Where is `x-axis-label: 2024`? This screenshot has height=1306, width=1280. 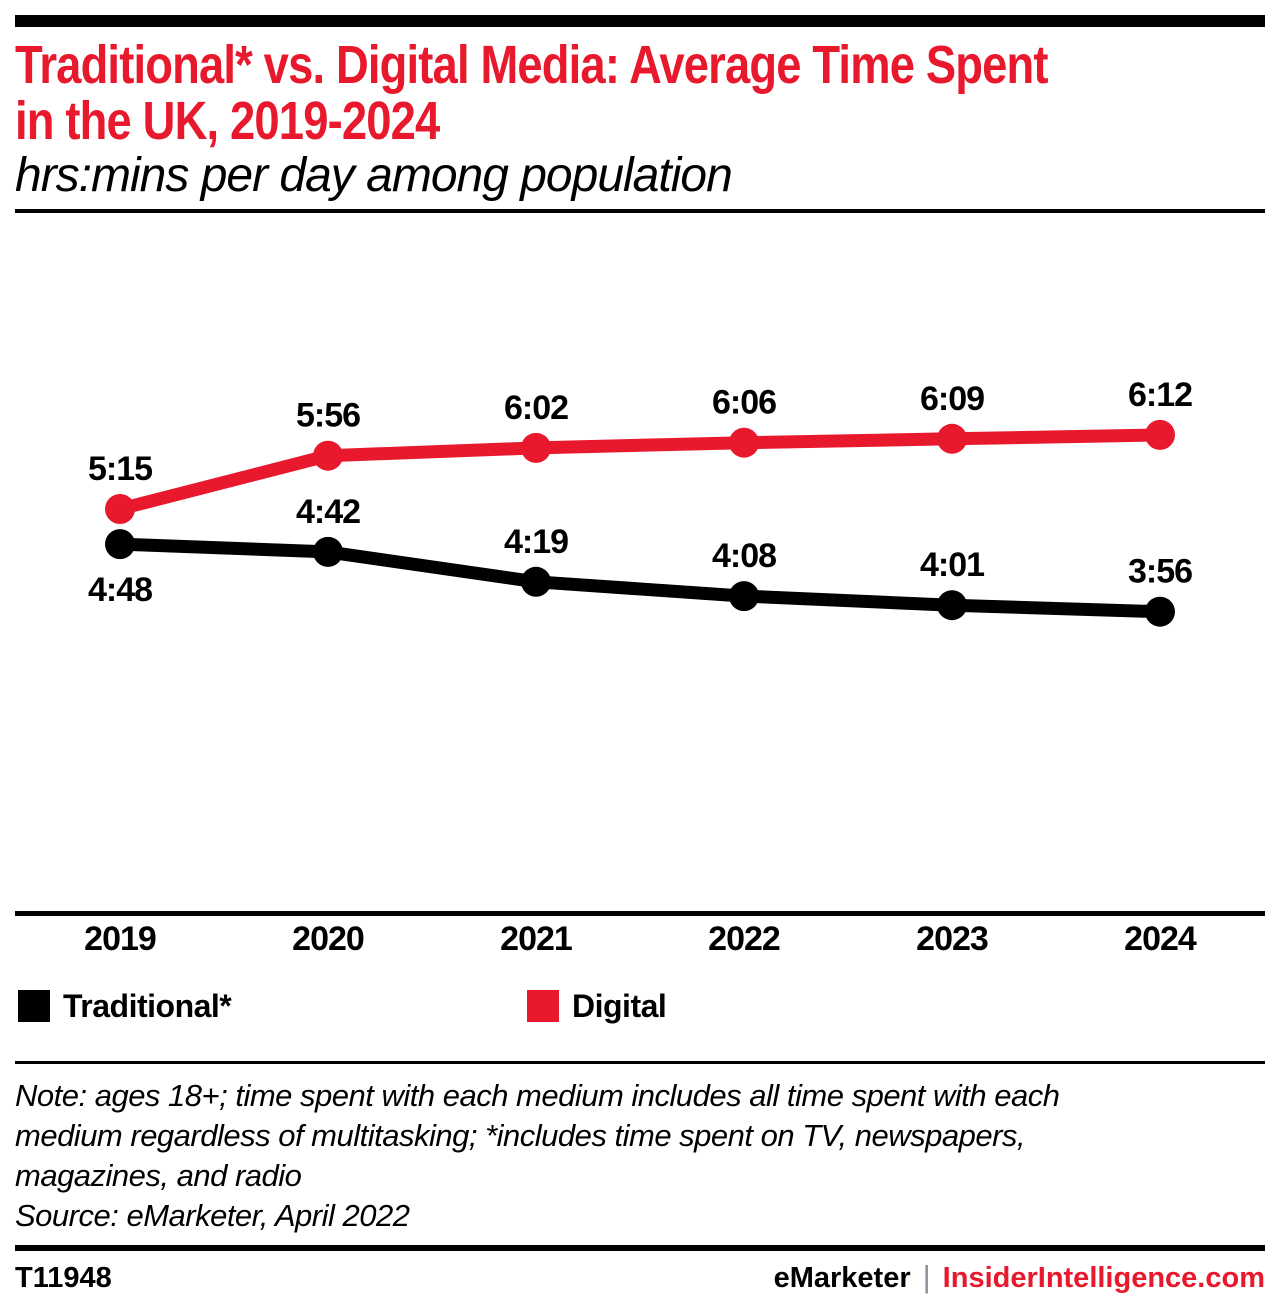
x-axis-label: 2024 is located at coordinates (1160, 939).